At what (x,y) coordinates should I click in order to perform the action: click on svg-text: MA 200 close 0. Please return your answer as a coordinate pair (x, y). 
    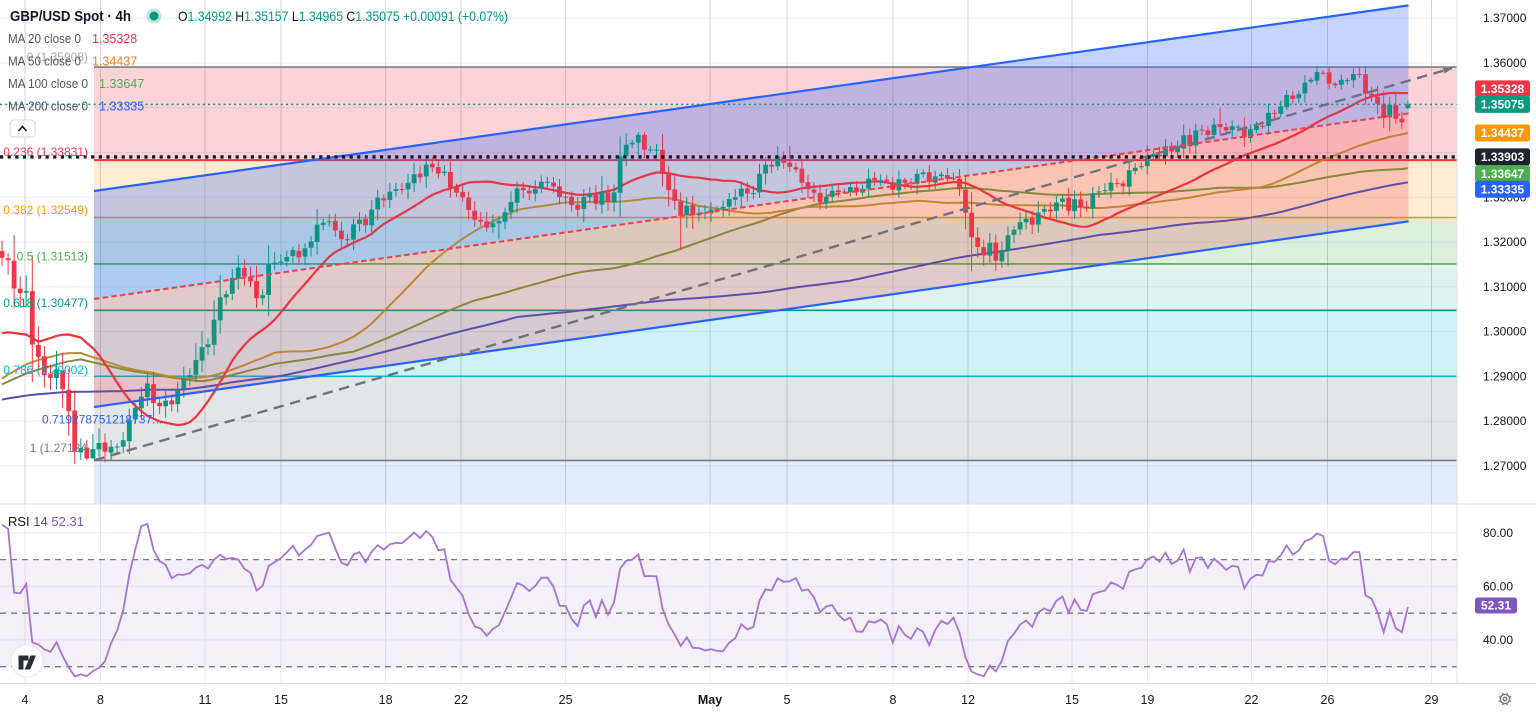
    Looking at the image, I should click on (48, 107).